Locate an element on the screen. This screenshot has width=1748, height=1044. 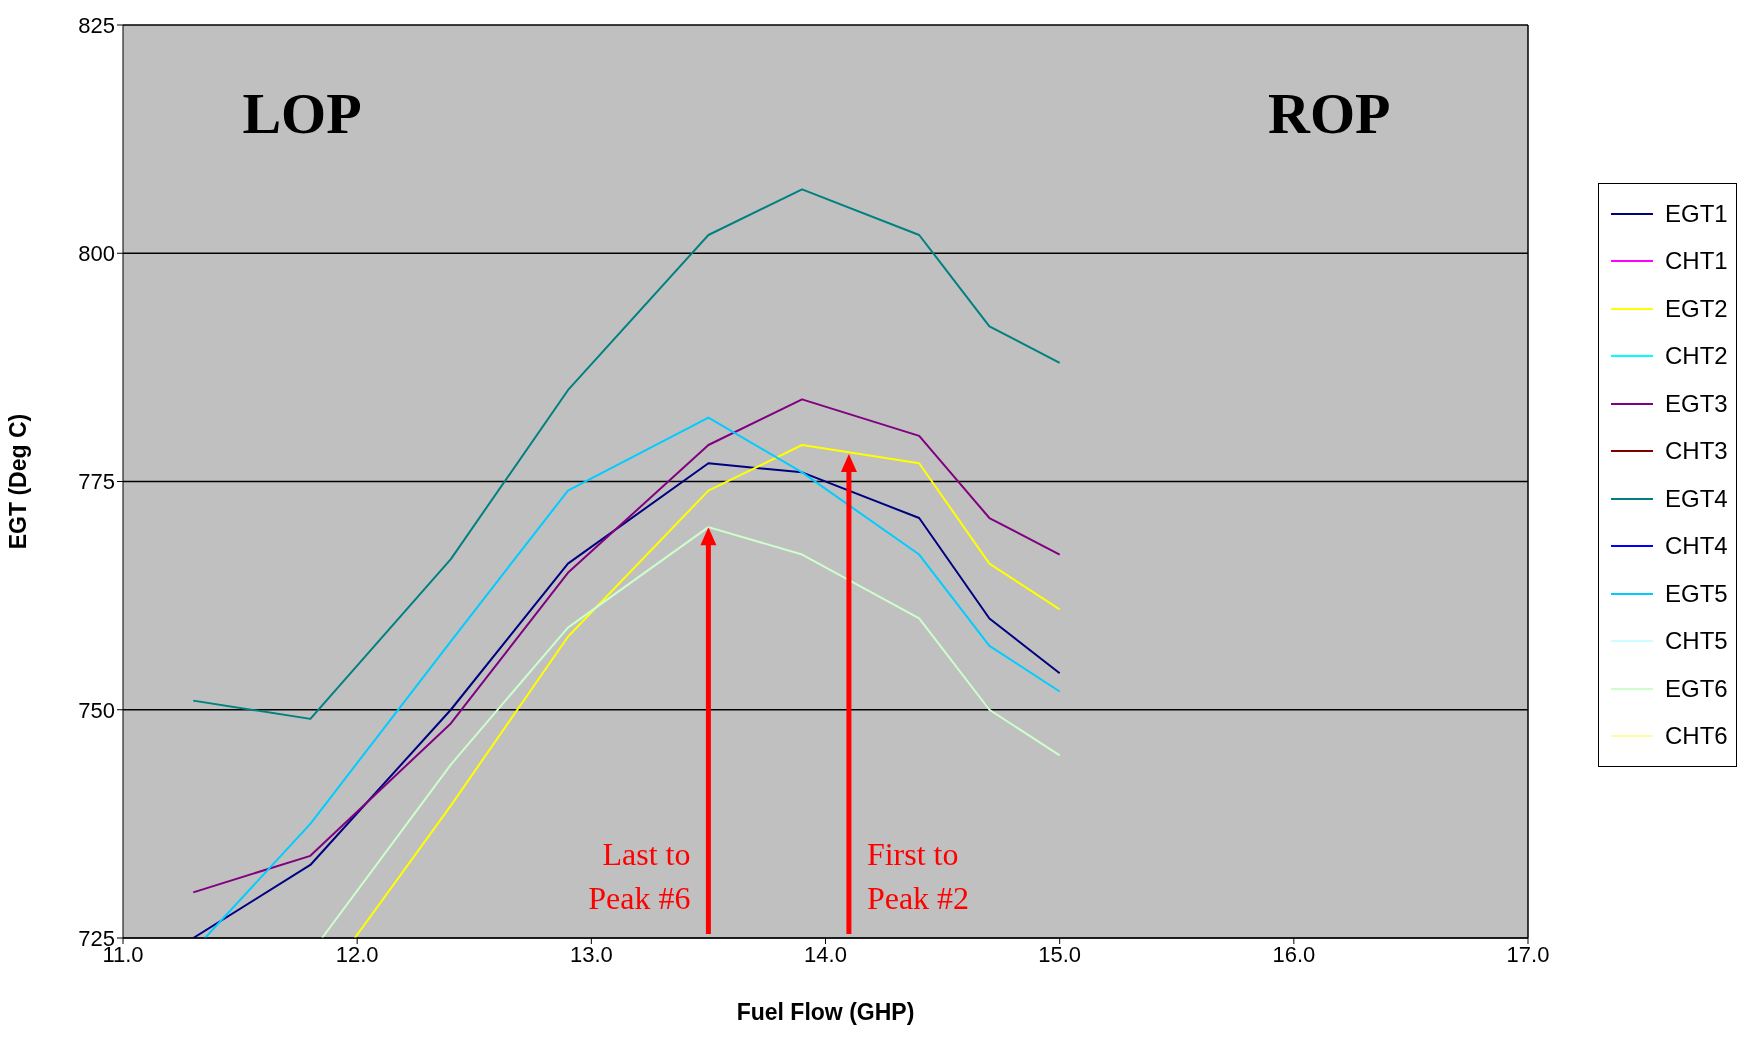
legend-label: EGT2 is located at coordinates (1696, 308).